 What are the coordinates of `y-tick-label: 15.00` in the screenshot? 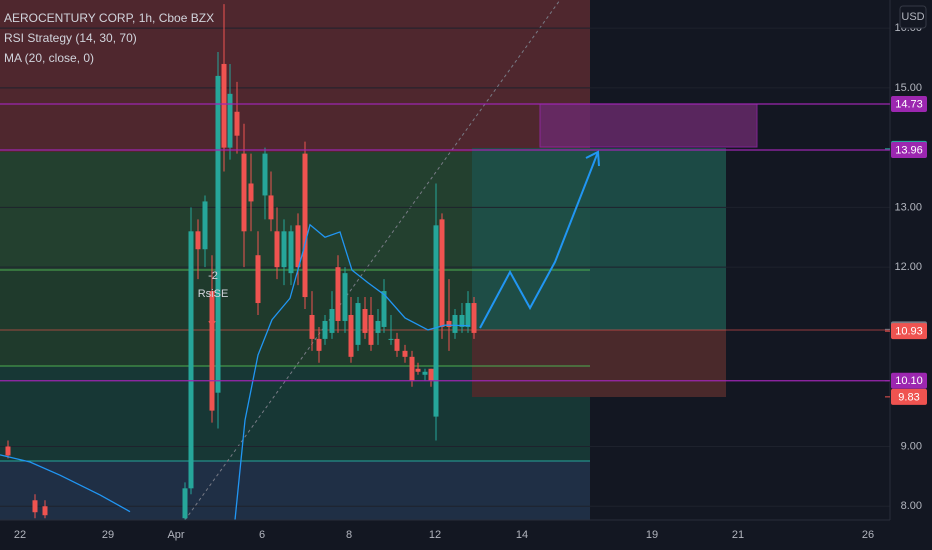 It's located at (908, 88).